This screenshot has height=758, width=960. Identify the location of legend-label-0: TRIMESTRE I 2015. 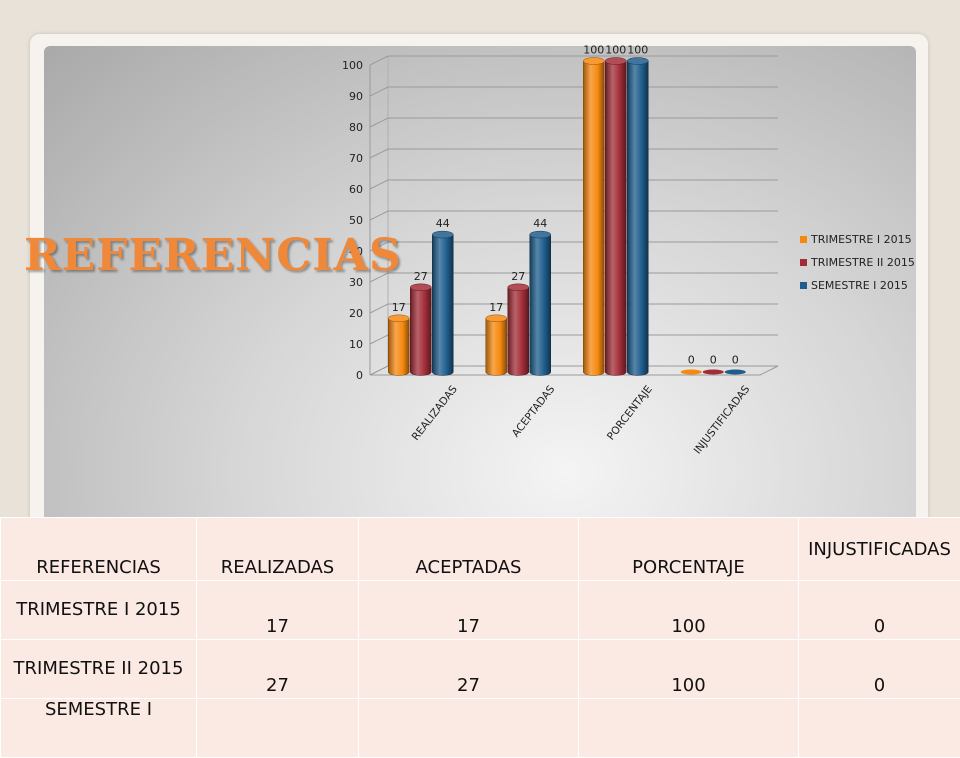
(861, 239).